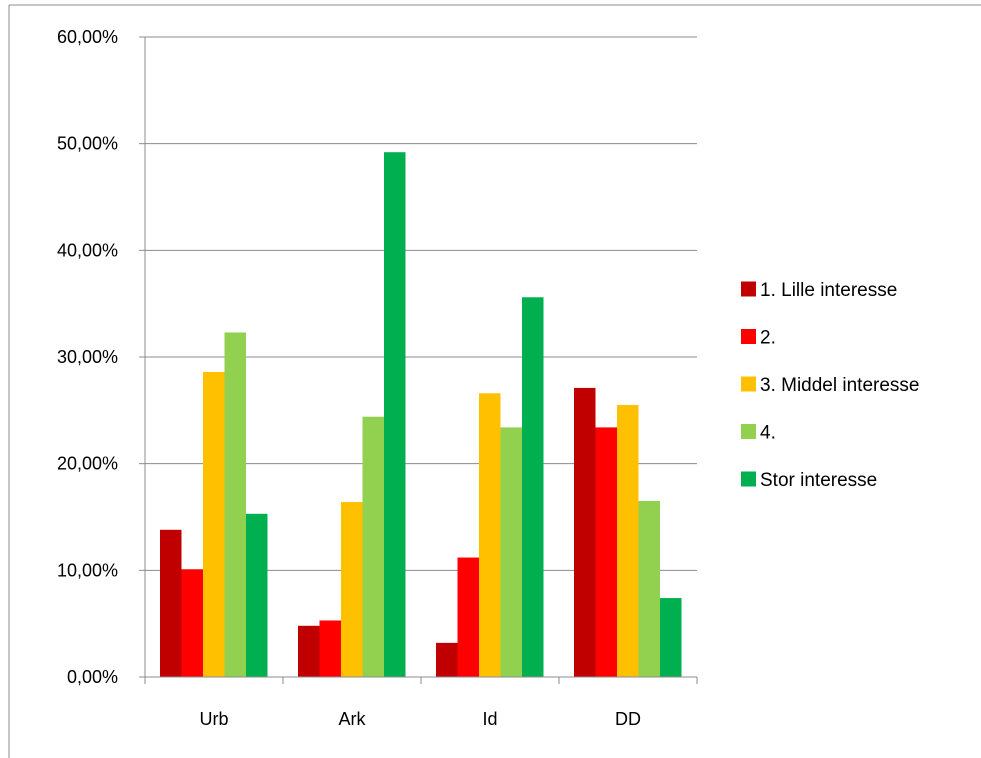 This screenshot has width=981, height=758. What do you see at coordinates (87, 37) in the screenshot?
I see `y-tick-label: 60,00%` at bounding box center [87, 37].